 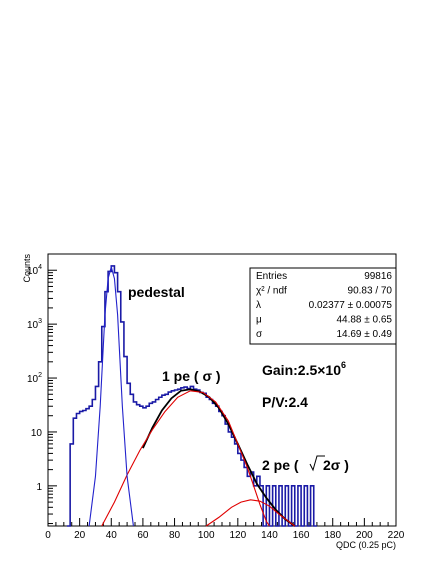 I want to click on x-tick-label: 120, so click(x=237, y=535).